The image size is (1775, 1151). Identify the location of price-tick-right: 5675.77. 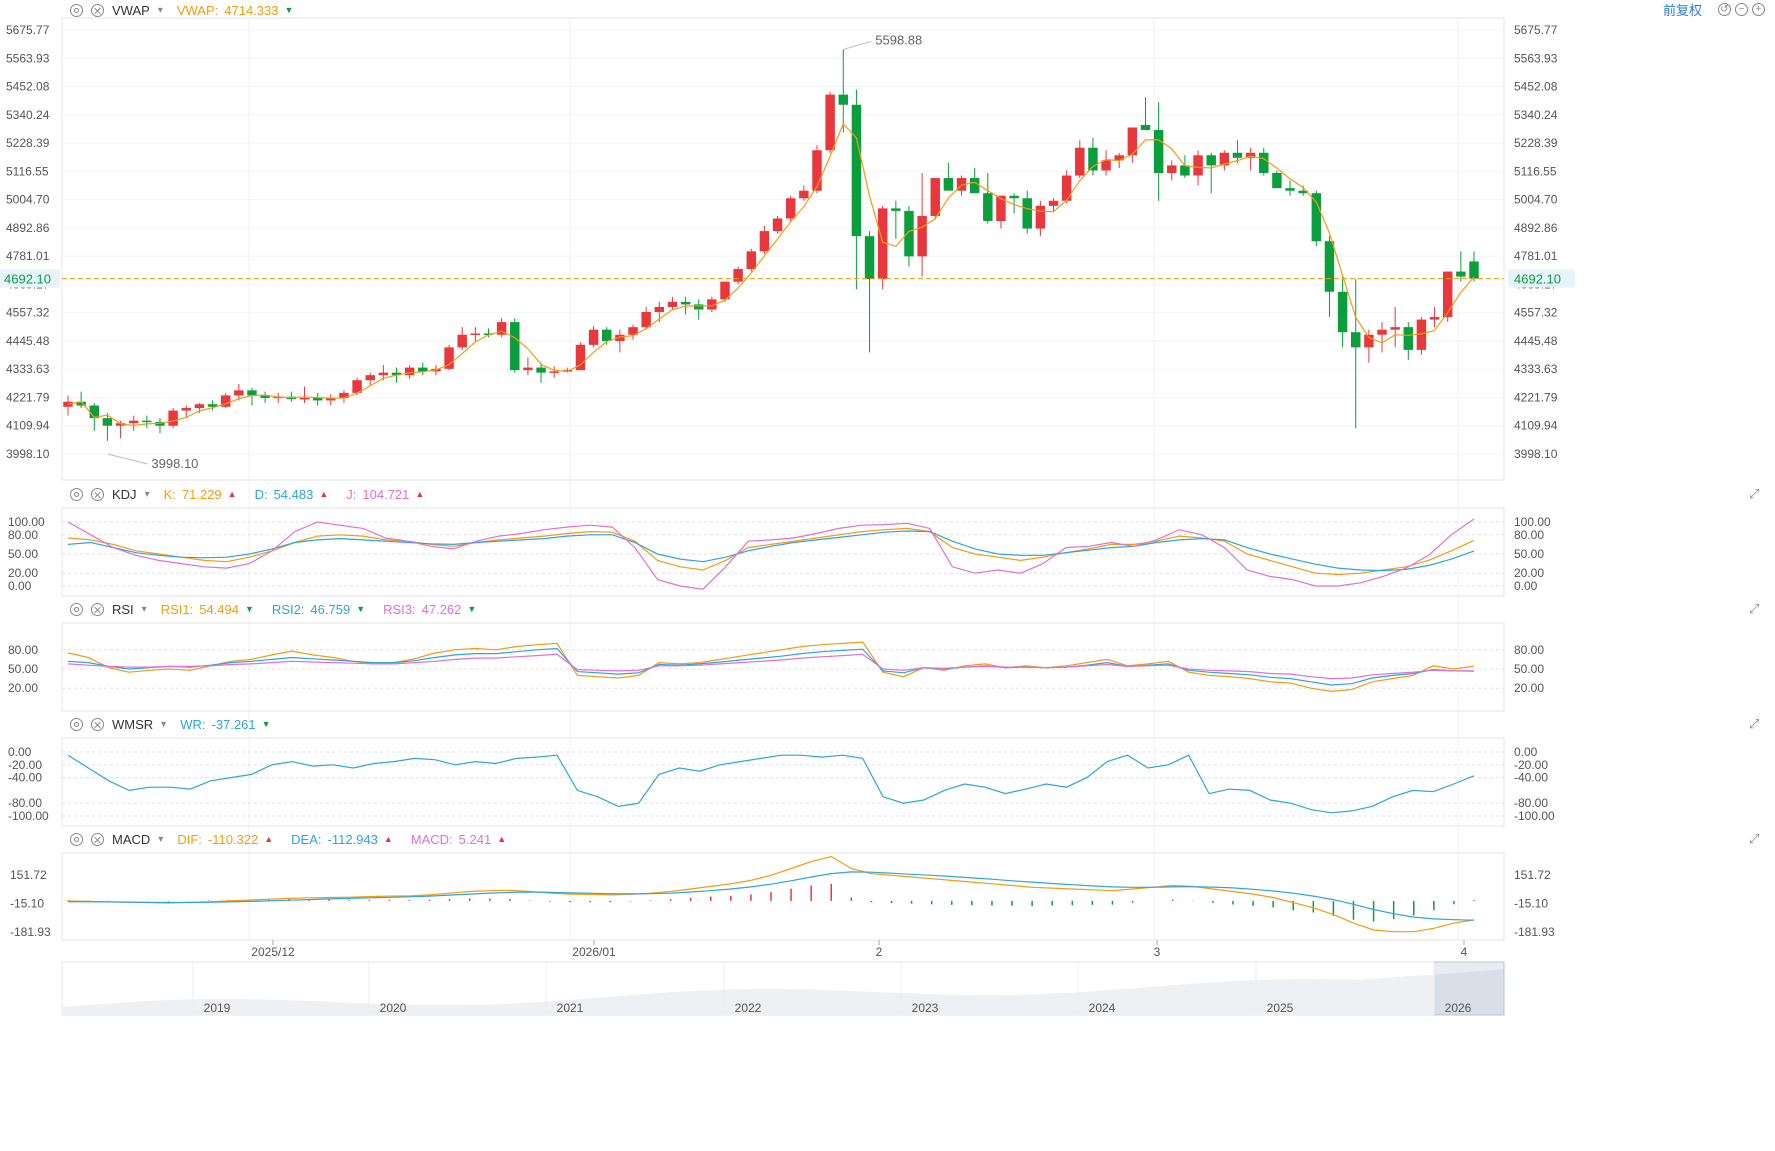
(1536, 30).